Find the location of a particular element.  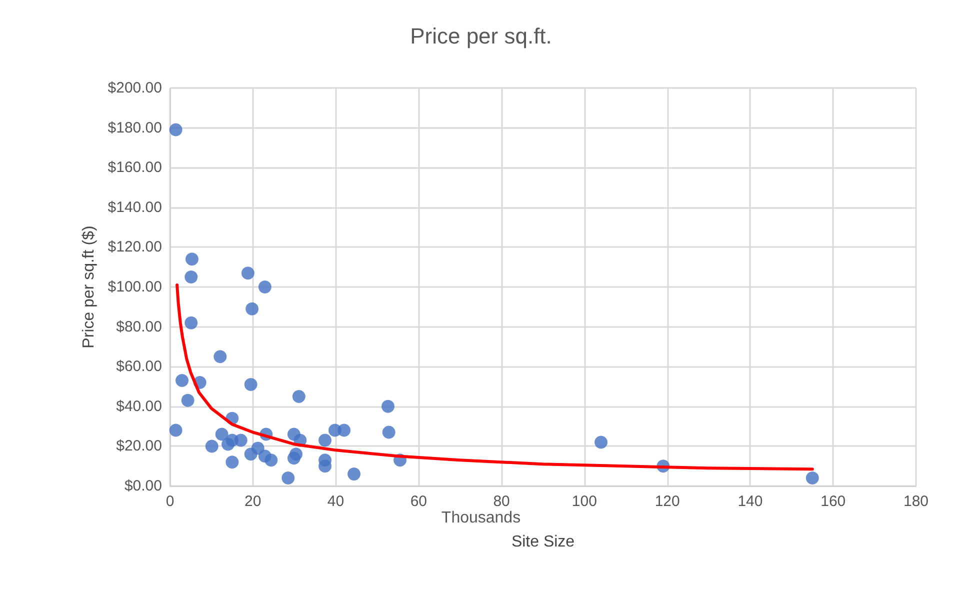

x-axis-title: Site Size is located at coordinates (543, 542).